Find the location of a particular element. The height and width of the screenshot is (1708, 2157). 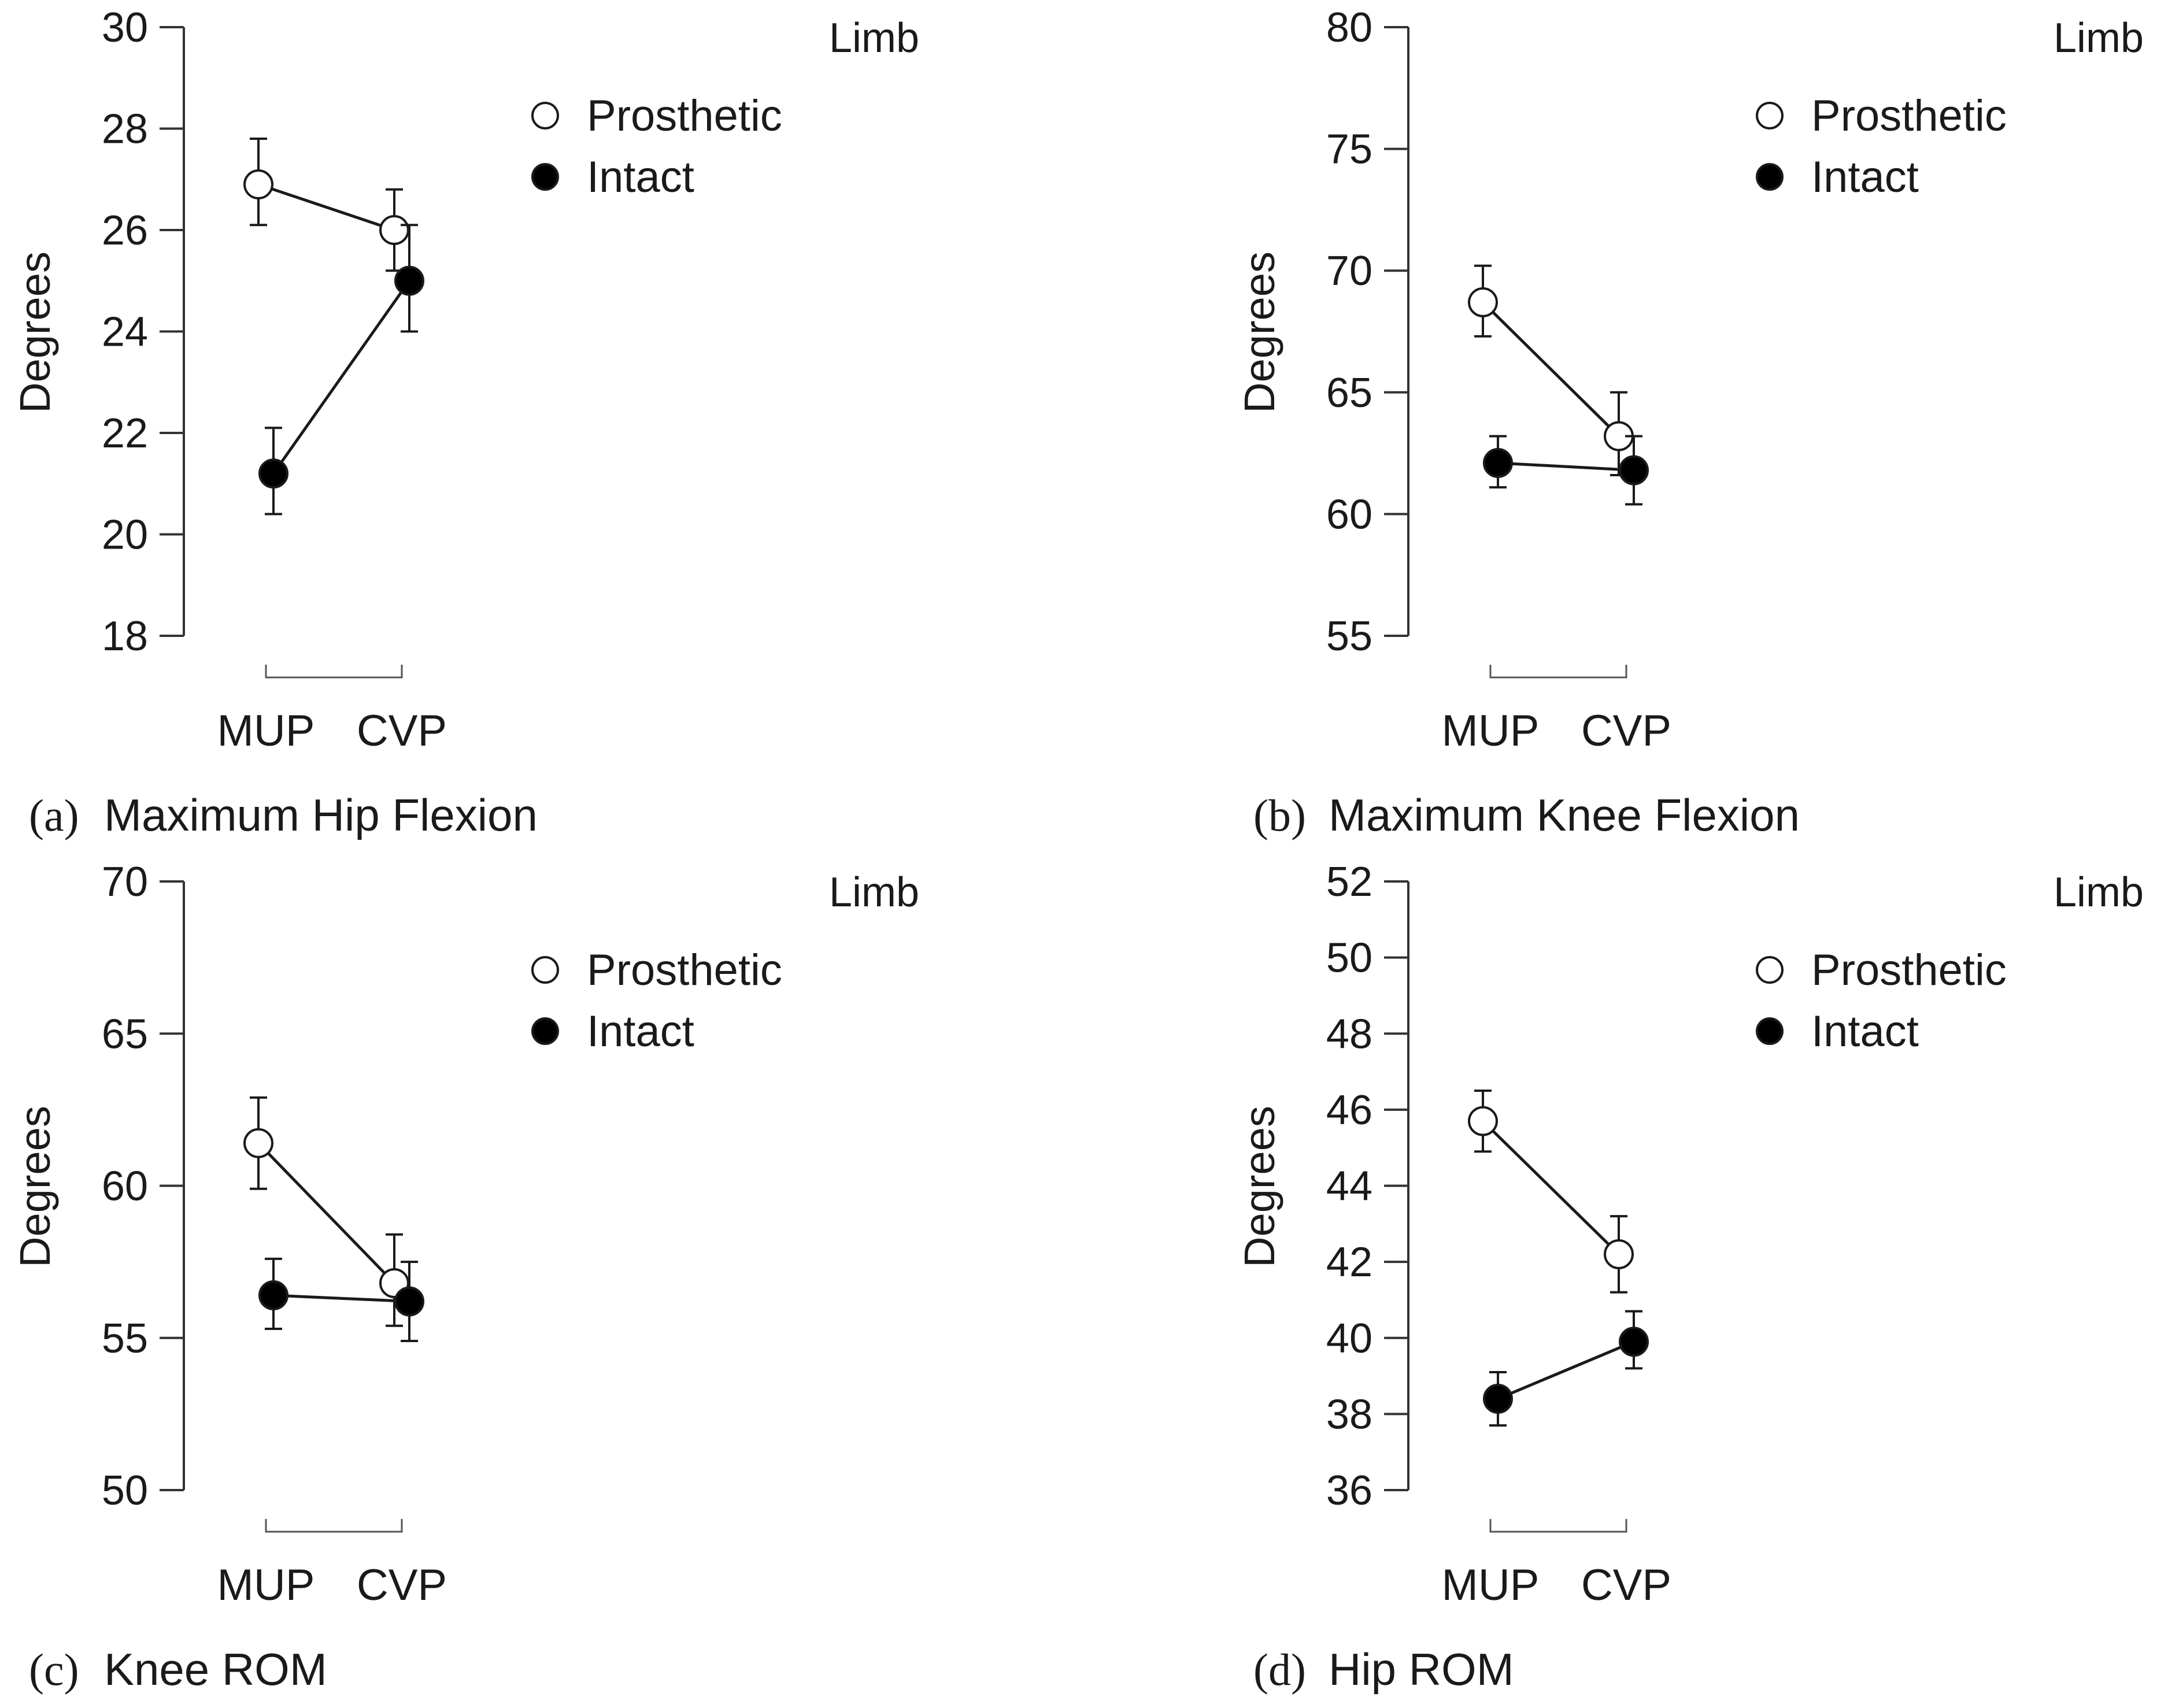

y-tick-label: 75 is located at coordinates (1349, 150).